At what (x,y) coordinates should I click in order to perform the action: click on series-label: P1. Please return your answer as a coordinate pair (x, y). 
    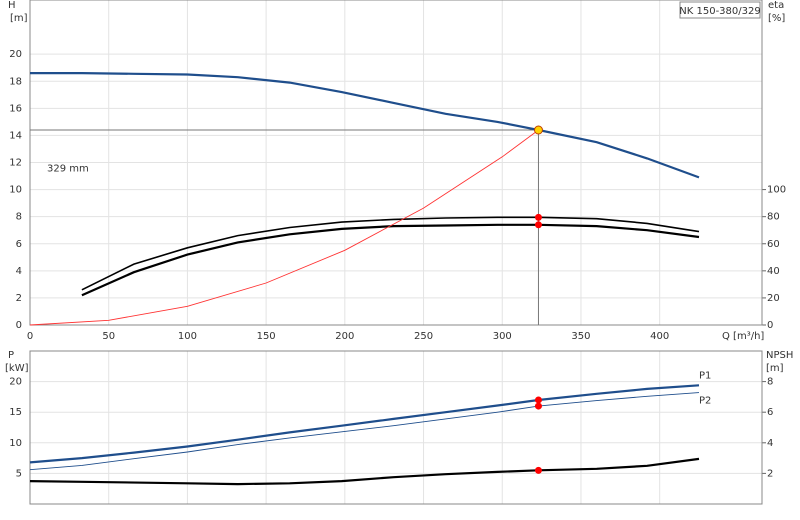
    Looking at the image, I should click on (705, 375).